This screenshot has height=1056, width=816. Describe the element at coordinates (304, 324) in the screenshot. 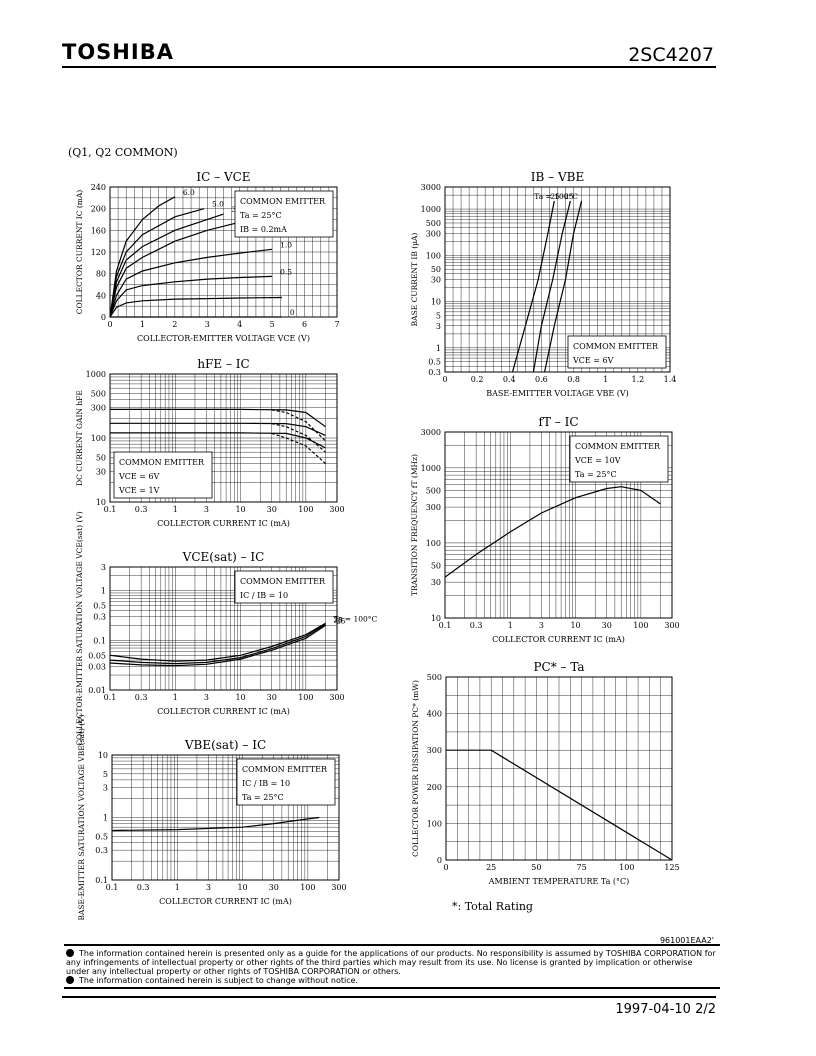

I see `x-tick-label: 6` at that location.